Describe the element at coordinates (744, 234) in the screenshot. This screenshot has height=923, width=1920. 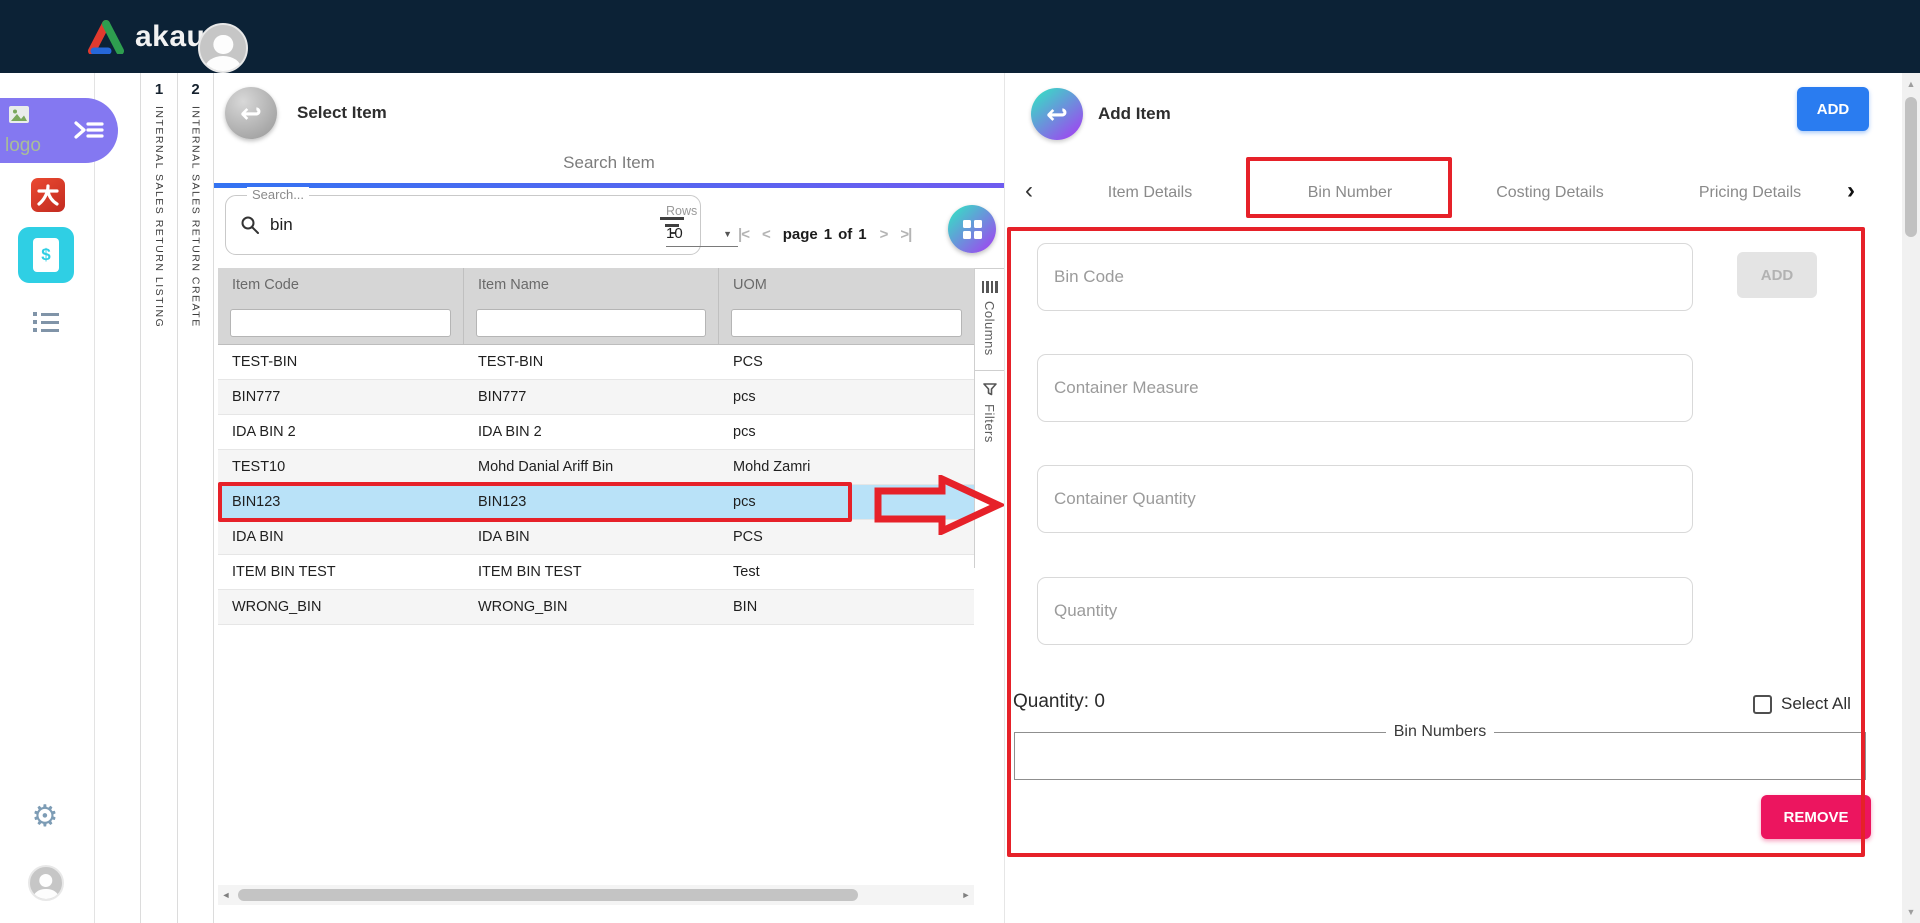
I see `first-page-button: |<` at that location.